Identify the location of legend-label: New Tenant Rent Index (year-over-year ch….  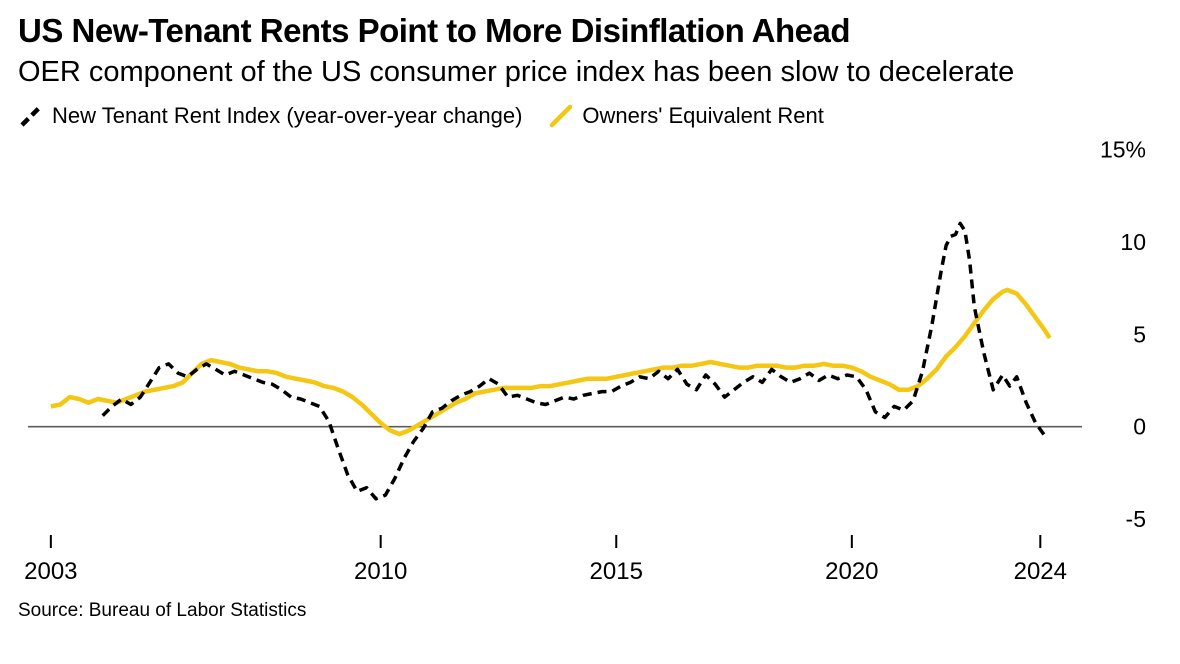
(287, 116).